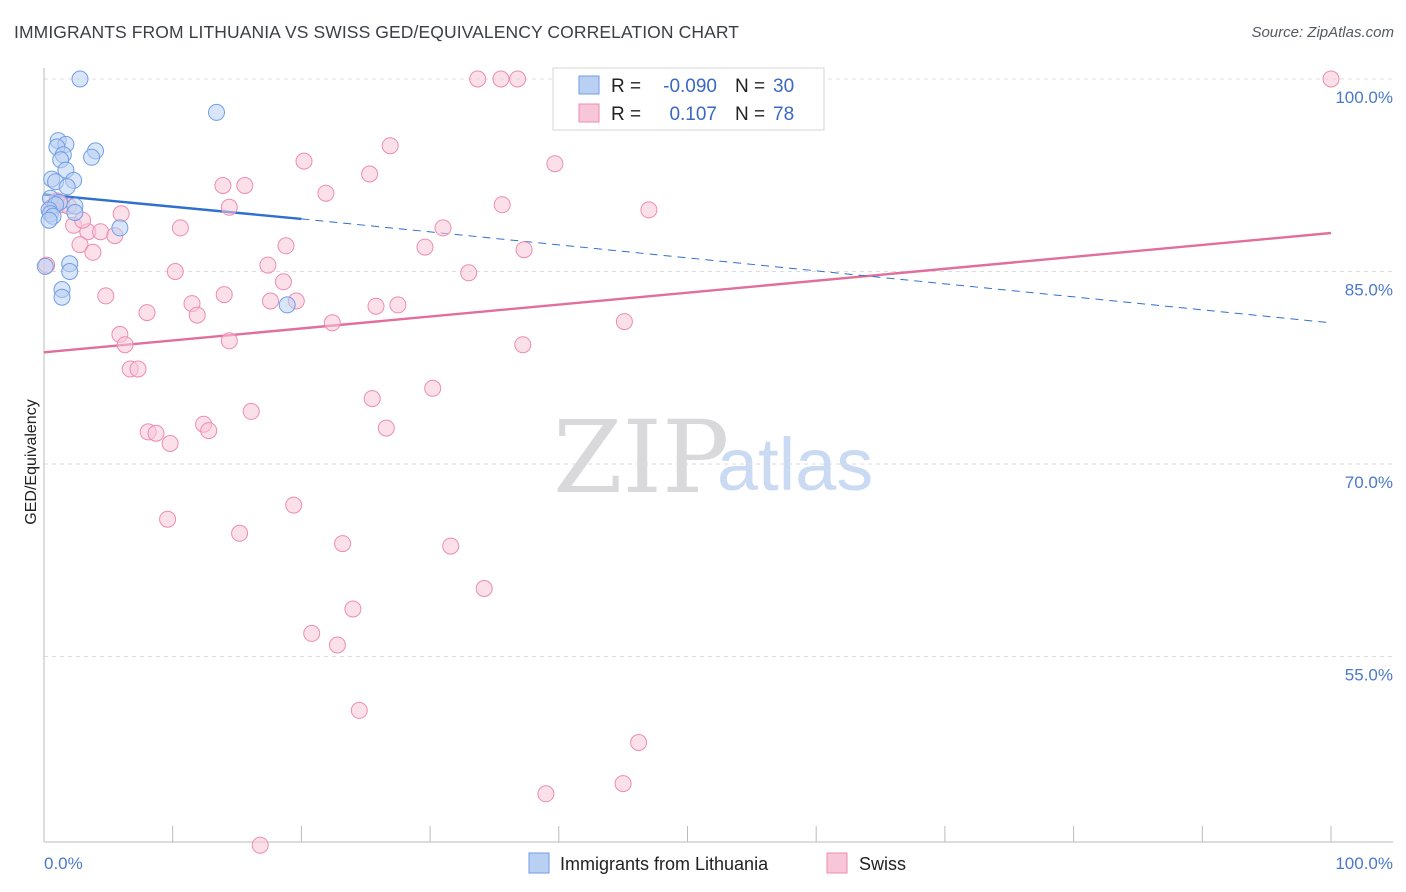 This screenshot has height=892, width=1406. I want to click on legend-r-value-2: 0.107, so click(693, 114).